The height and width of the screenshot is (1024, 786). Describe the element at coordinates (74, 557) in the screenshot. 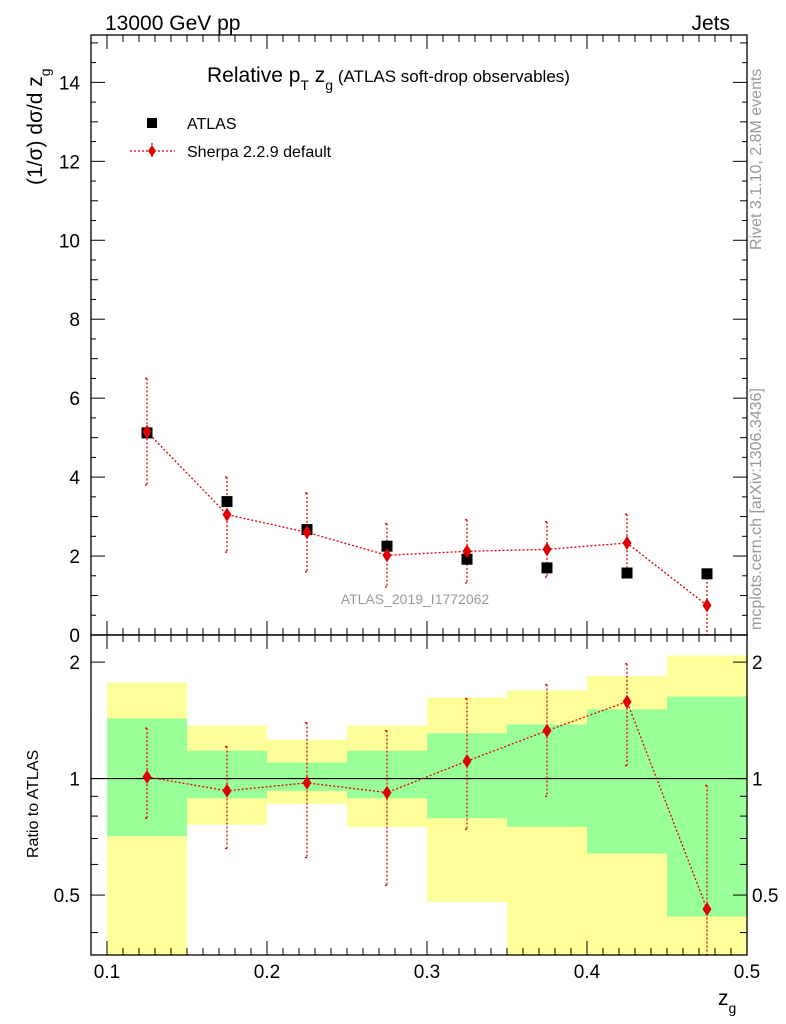

I see `top-ytick-label-1: 2` at that location.